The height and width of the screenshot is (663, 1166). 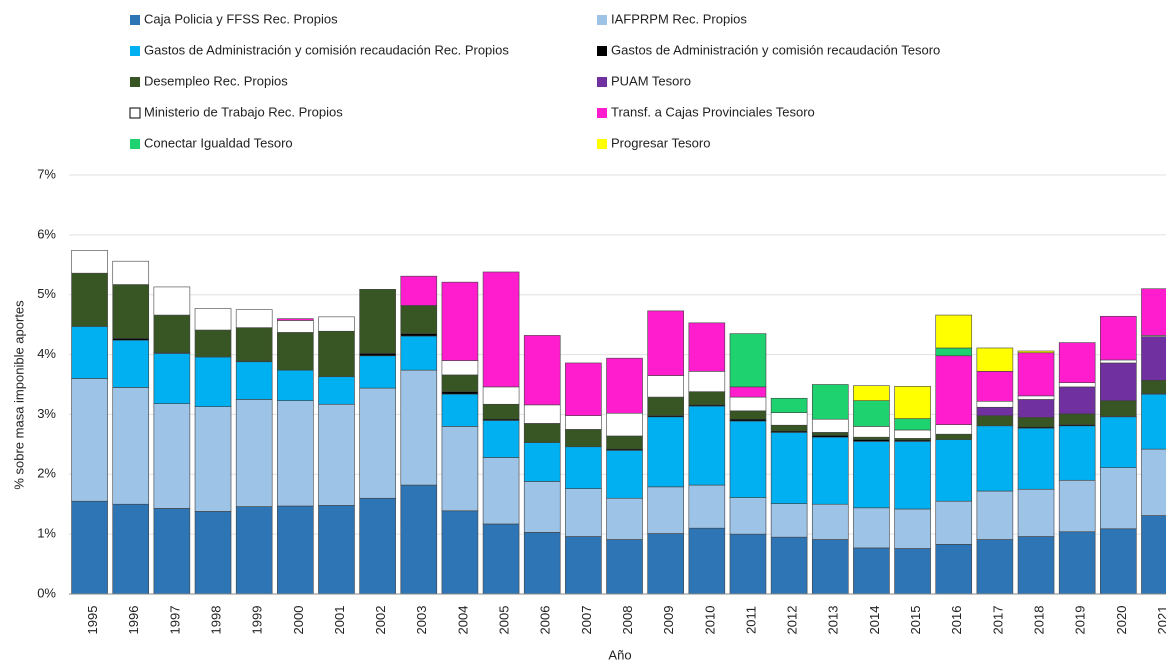 I want to click on x-tick-label: 1997, so click(x=174, y=620).